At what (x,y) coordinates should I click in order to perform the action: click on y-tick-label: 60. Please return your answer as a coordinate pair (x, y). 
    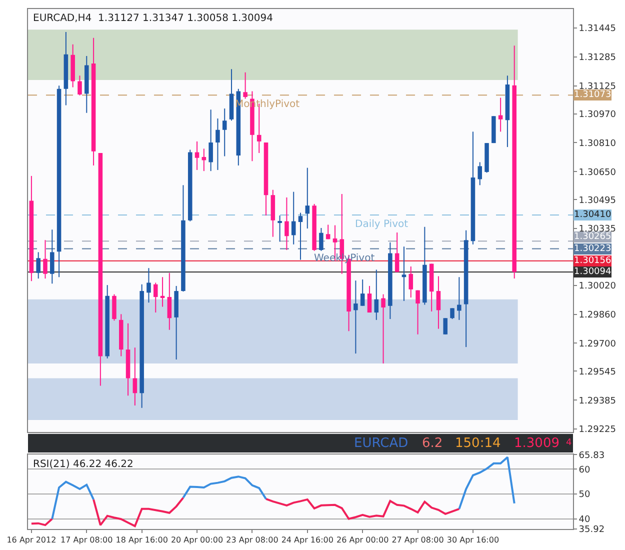
    Looking at the image, I should click on (584, 470).